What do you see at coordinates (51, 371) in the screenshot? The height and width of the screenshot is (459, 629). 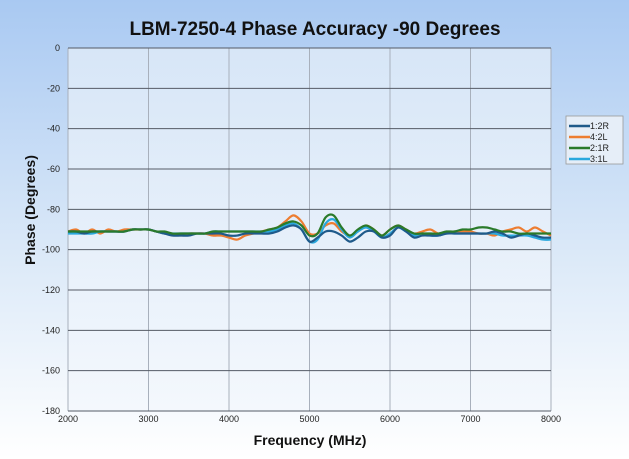 I see `y-tick-label: -160` at bounding box center [51, 371].